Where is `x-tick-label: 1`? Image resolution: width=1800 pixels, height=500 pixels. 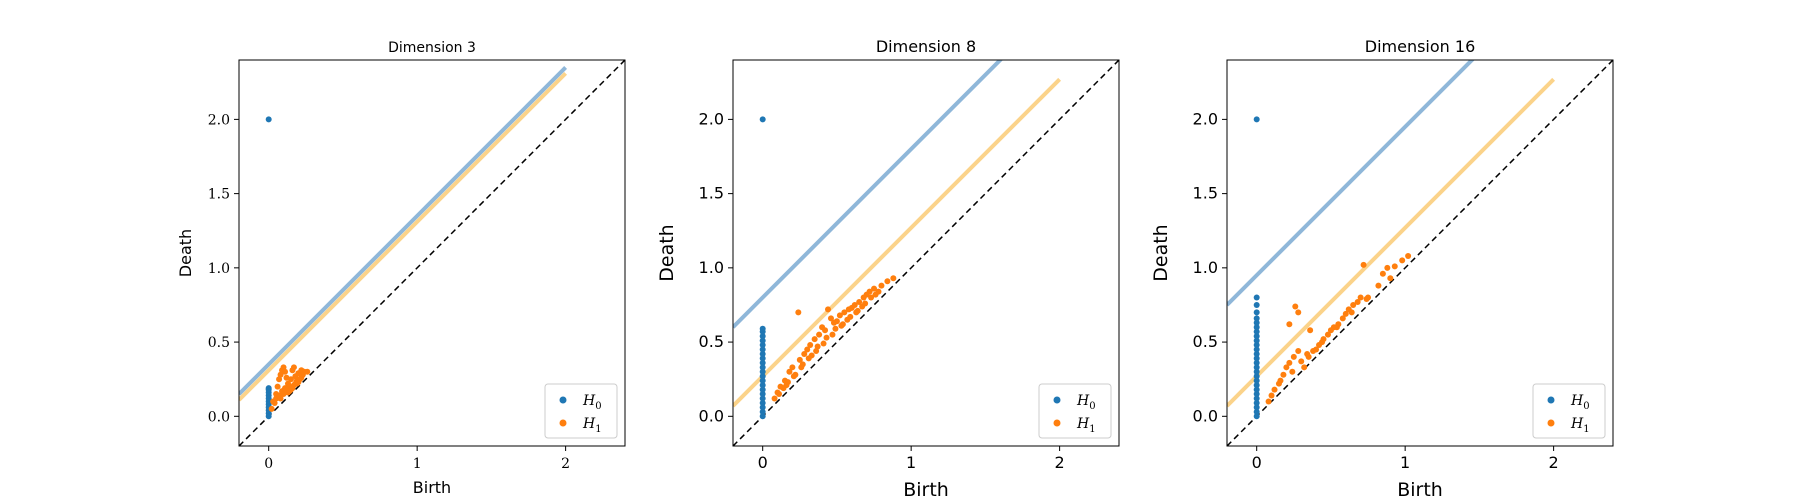
x-tick-label: 1 is located at coordinates (1405, 462).